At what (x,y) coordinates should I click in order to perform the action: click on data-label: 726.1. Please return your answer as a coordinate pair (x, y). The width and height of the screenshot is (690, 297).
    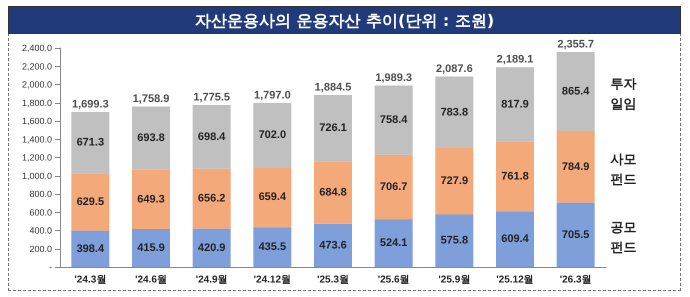
    Looking at the image, I should click on (333, 128).